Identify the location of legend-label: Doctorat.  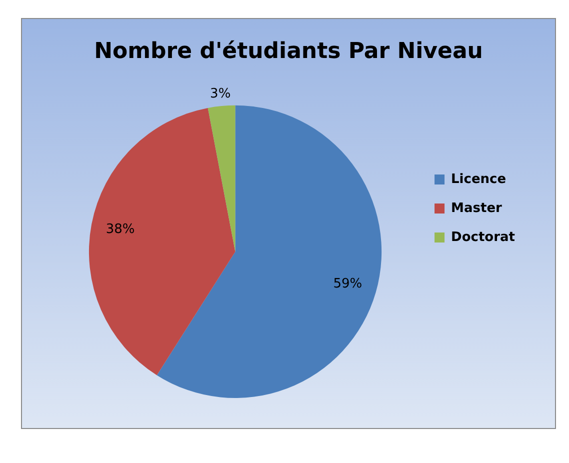
(483, 237).